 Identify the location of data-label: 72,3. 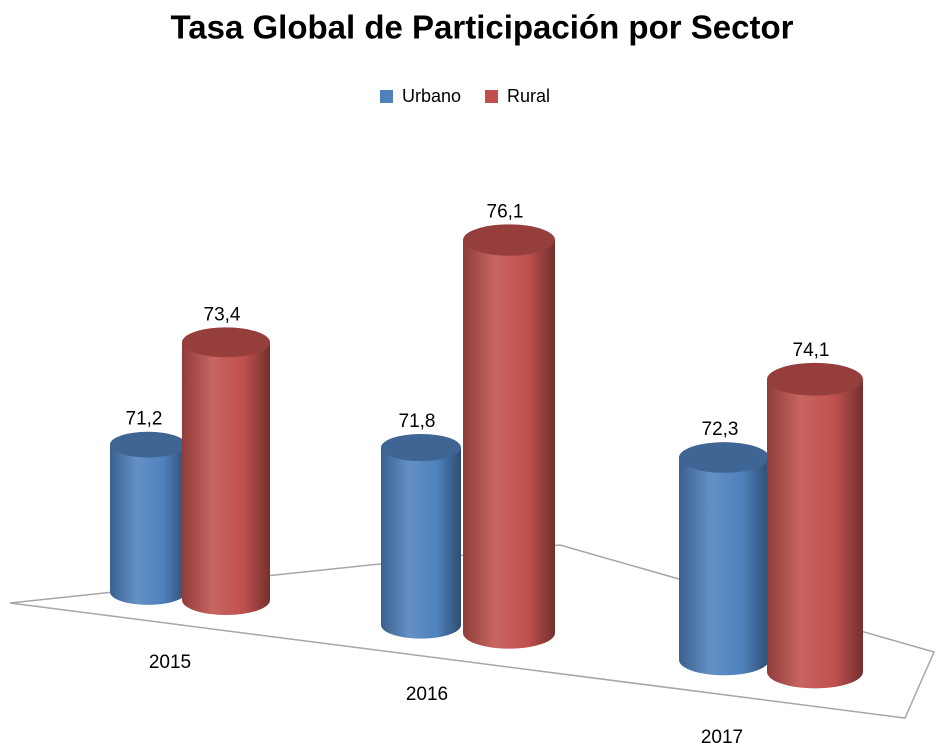
(720, 429).